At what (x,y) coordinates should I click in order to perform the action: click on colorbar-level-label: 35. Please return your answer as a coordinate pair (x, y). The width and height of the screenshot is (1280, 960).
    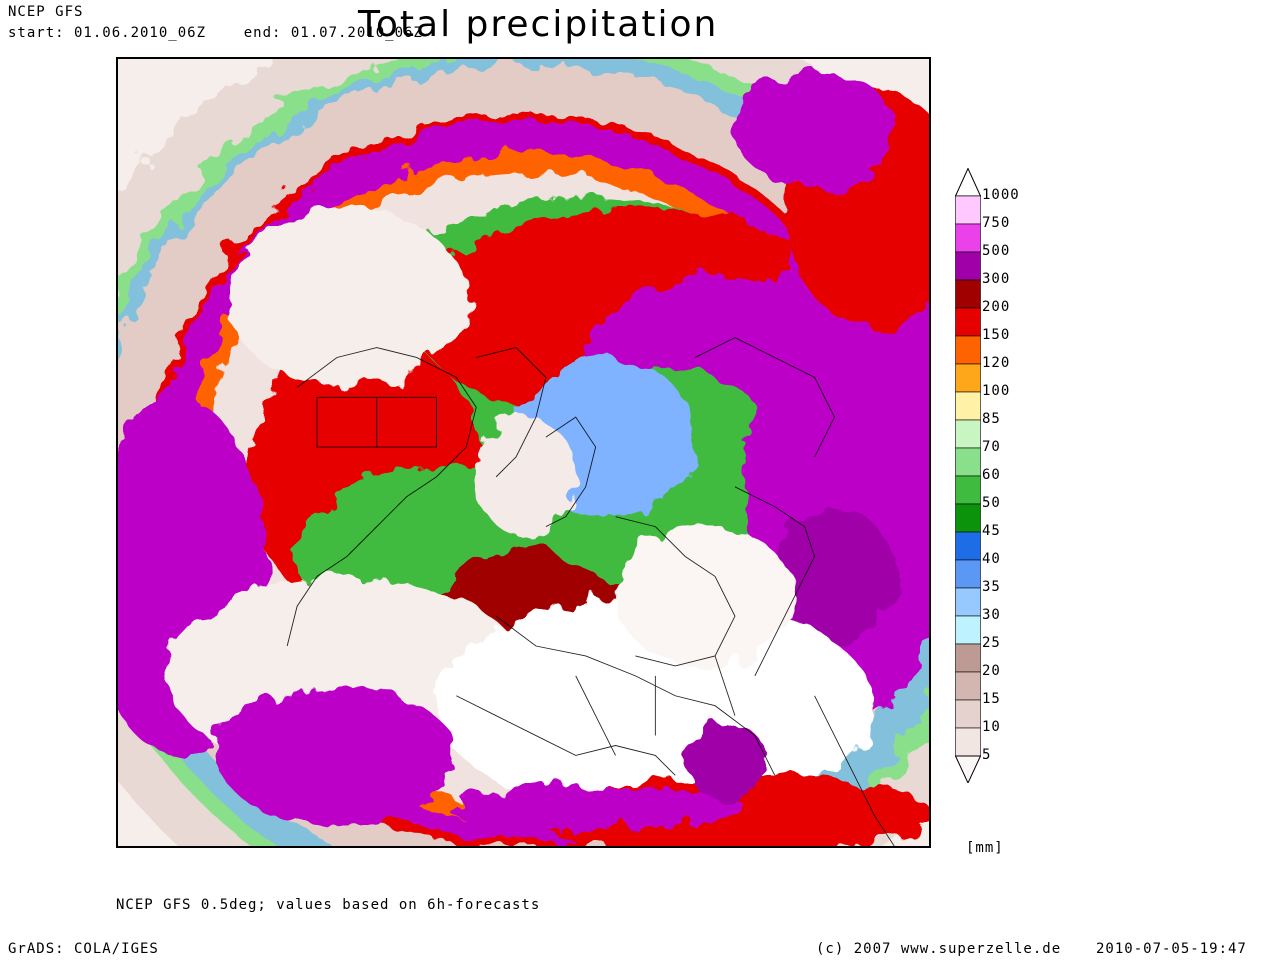
    Looking at the image, I should click on (991, 587).